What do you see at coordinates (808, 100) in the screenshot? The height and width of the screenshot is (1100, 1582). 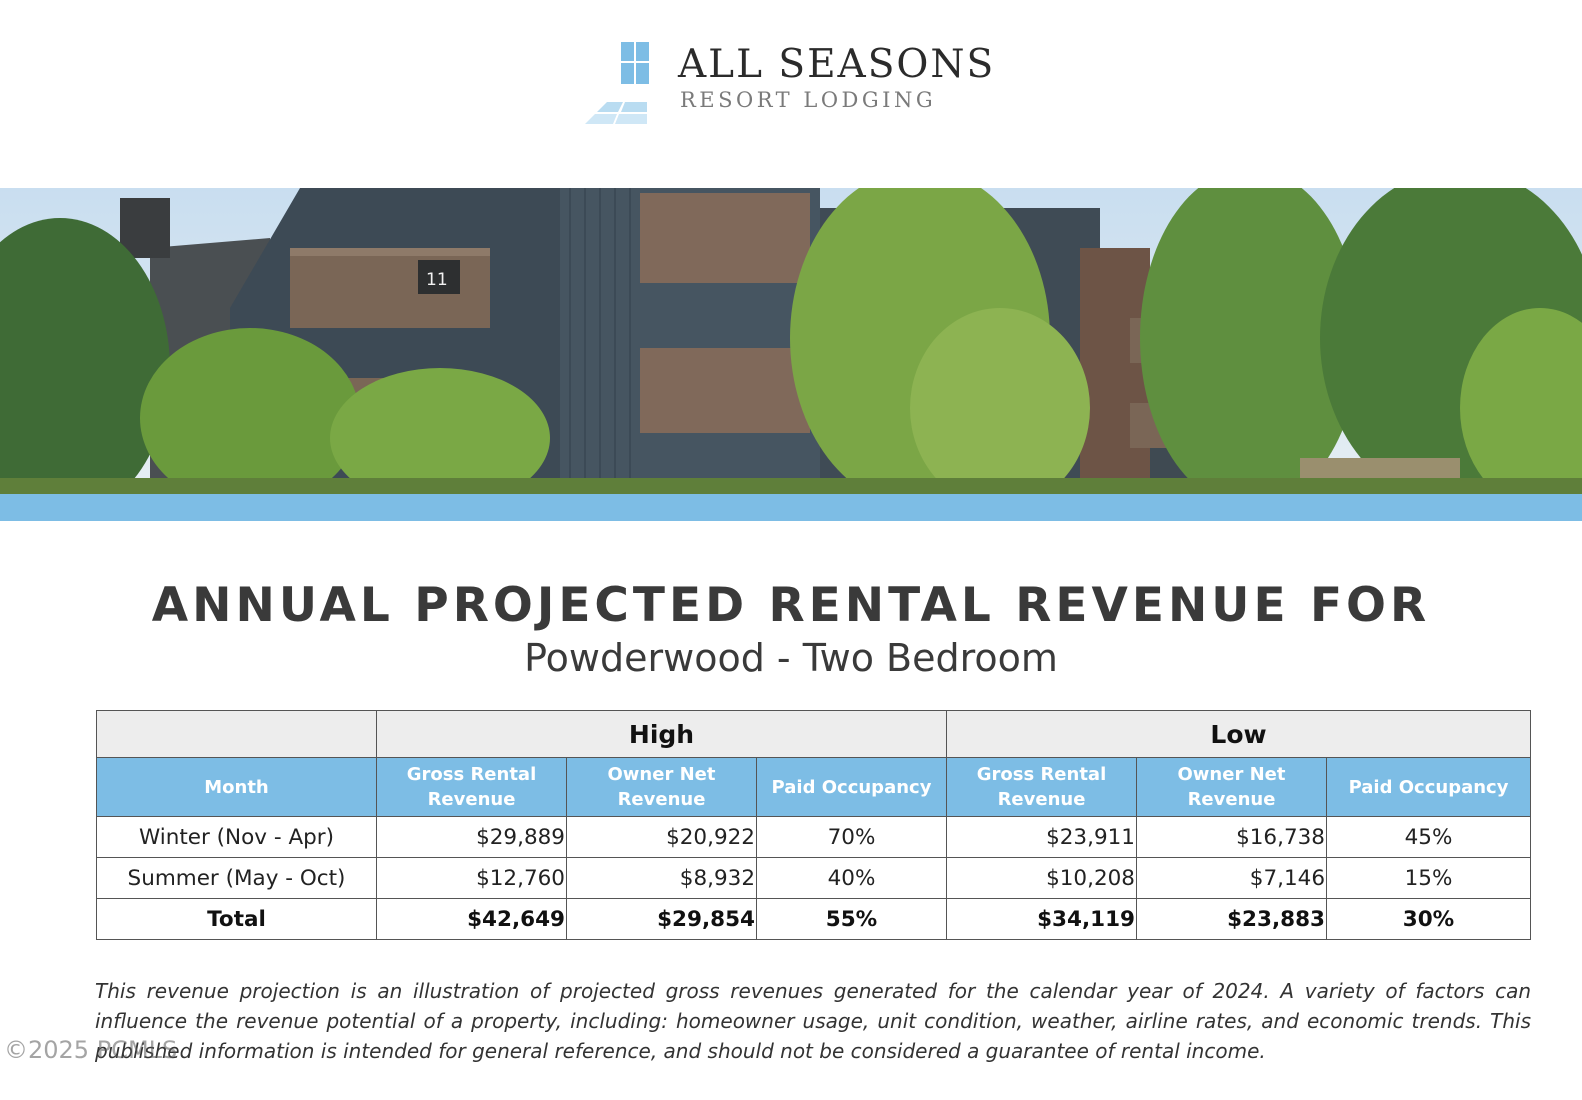 I see `logo-subtitle: RESORT LODGING` at bounding box center [808, 100].